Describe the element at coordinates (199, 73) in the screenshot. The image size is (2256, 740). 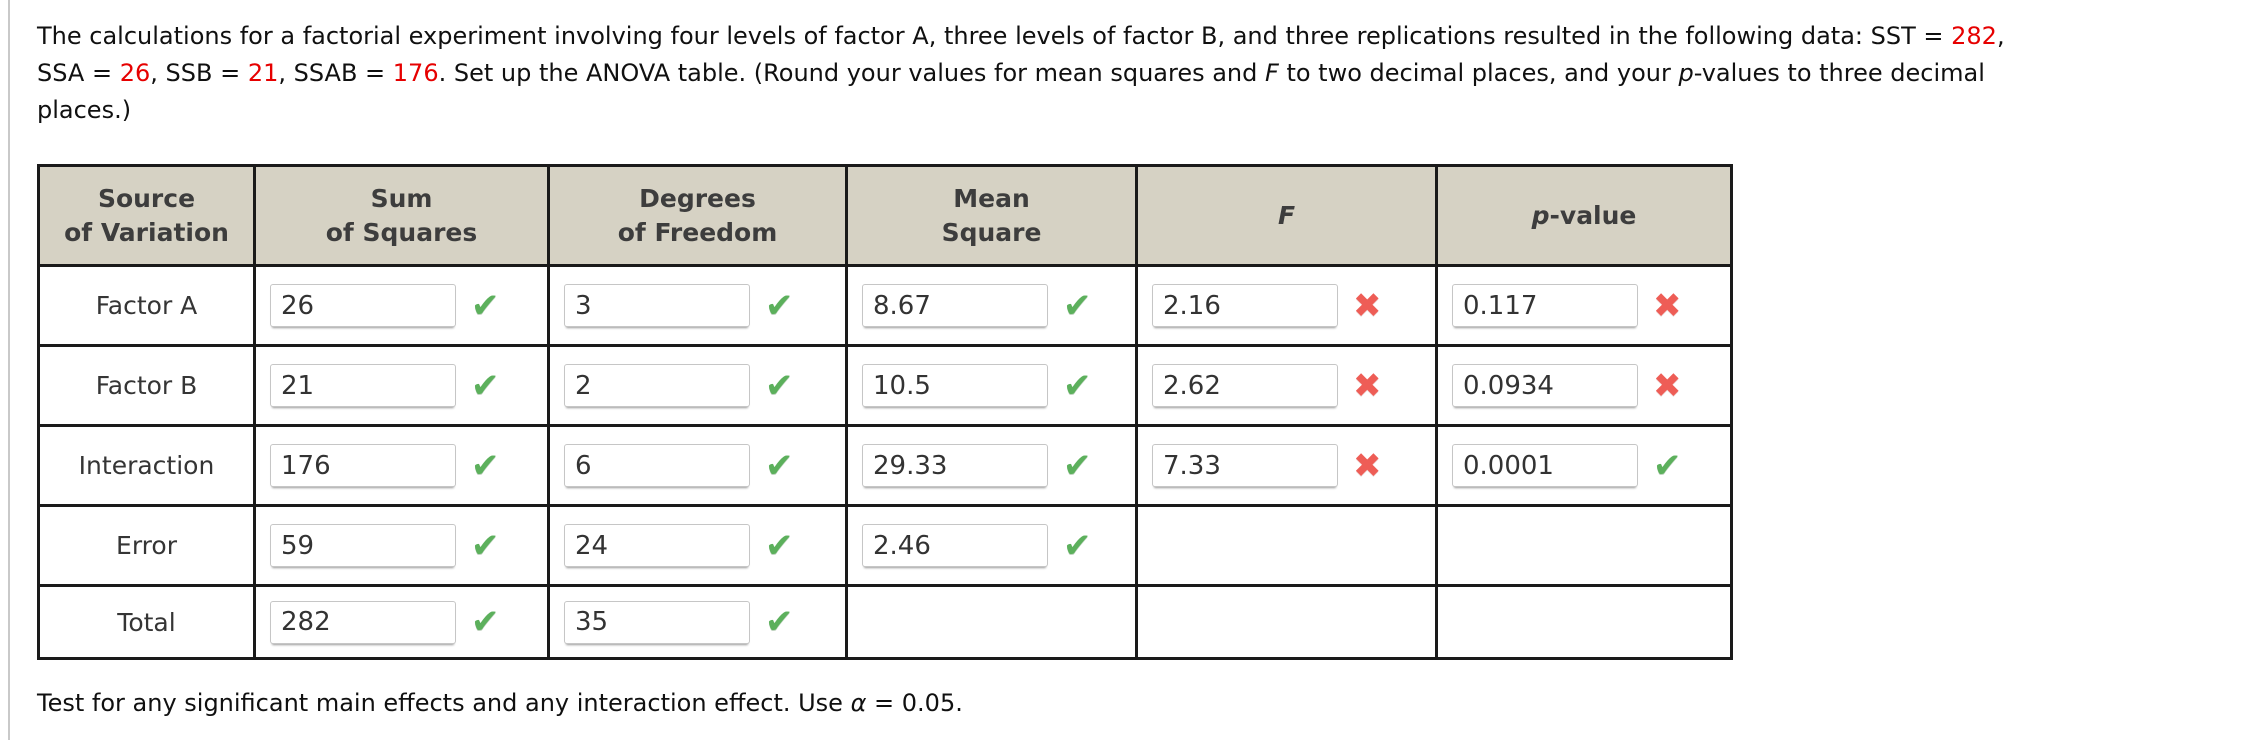
I see `text-segment: , SSB =` at that location.